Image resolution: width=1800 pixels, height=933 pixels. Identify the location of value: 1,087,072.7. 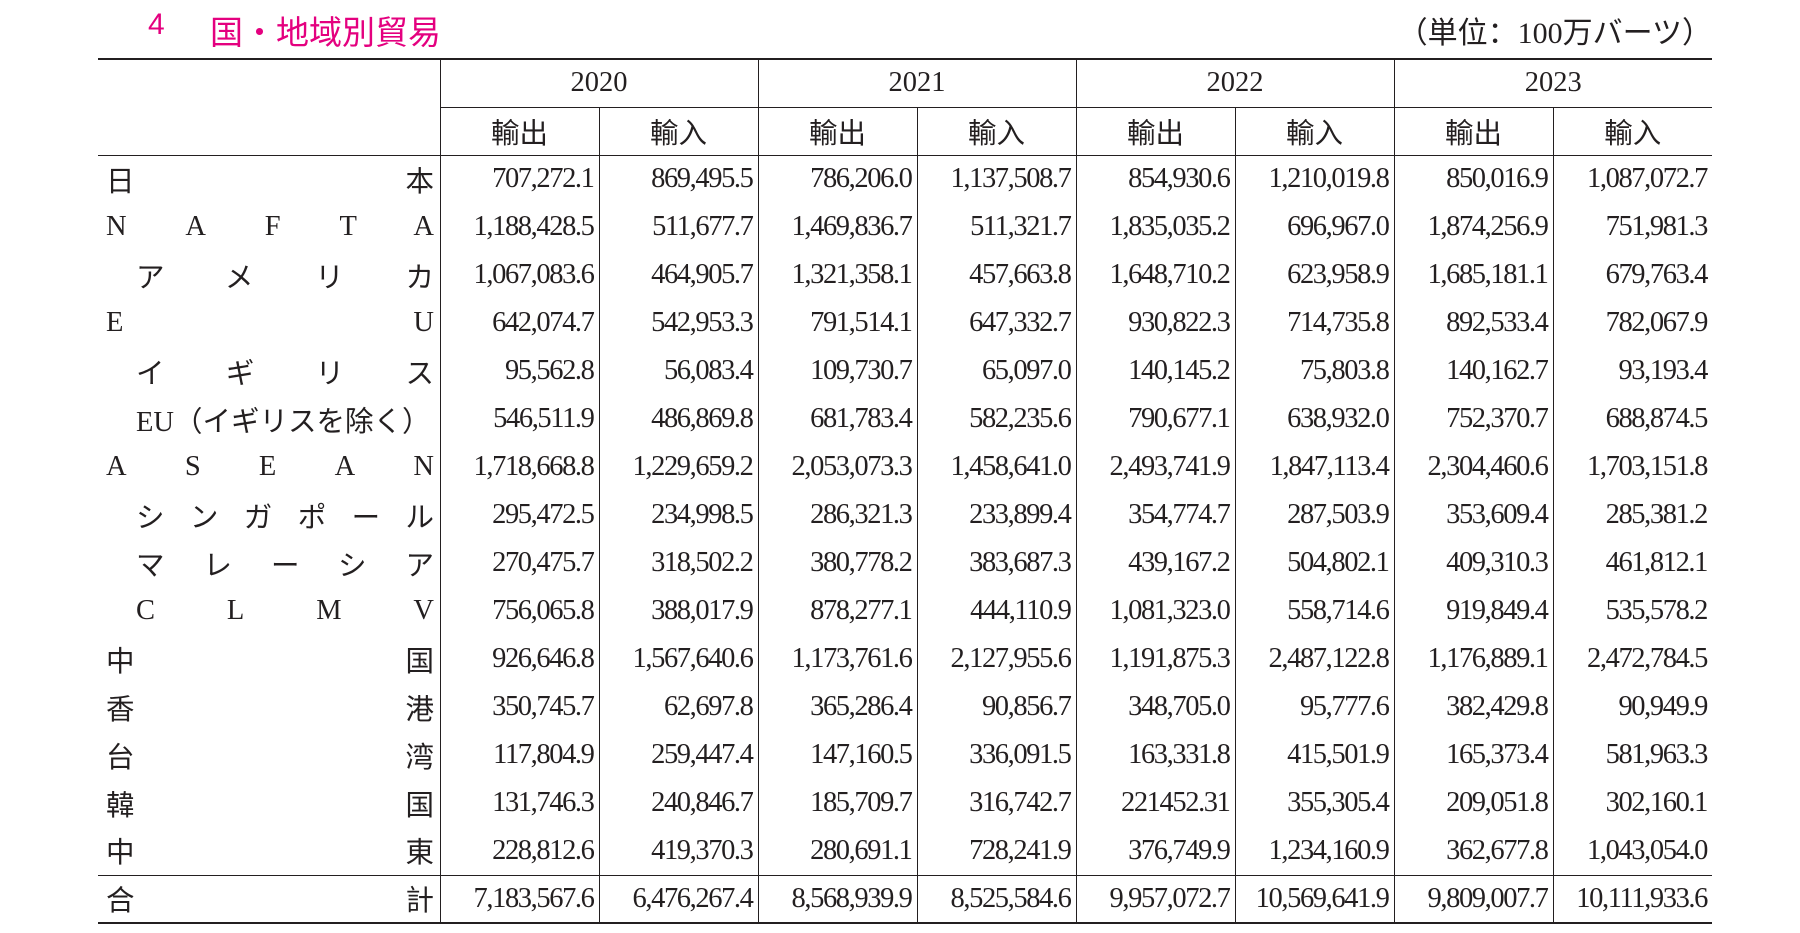
(1632, 179).